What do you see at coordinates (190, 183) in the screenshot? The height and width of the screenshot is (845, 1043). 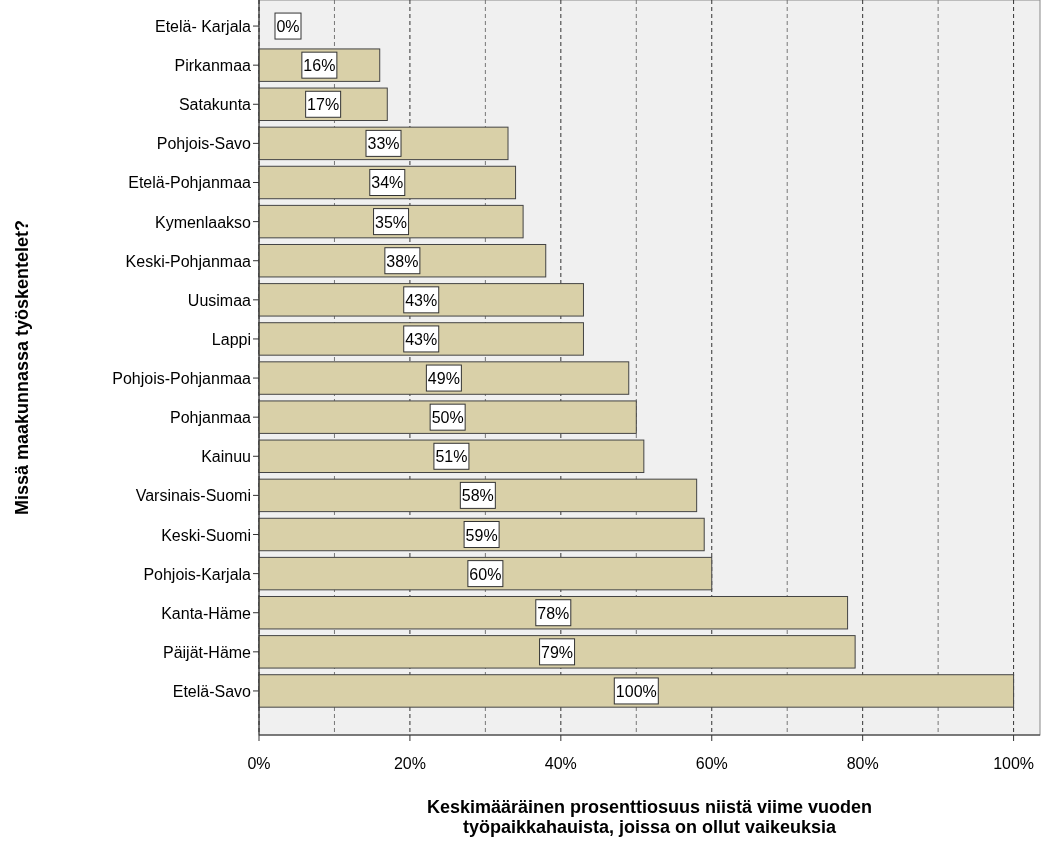 I see `y-tick-label: Etelä-Pohjanmaa` at bounding box center [190, 183].